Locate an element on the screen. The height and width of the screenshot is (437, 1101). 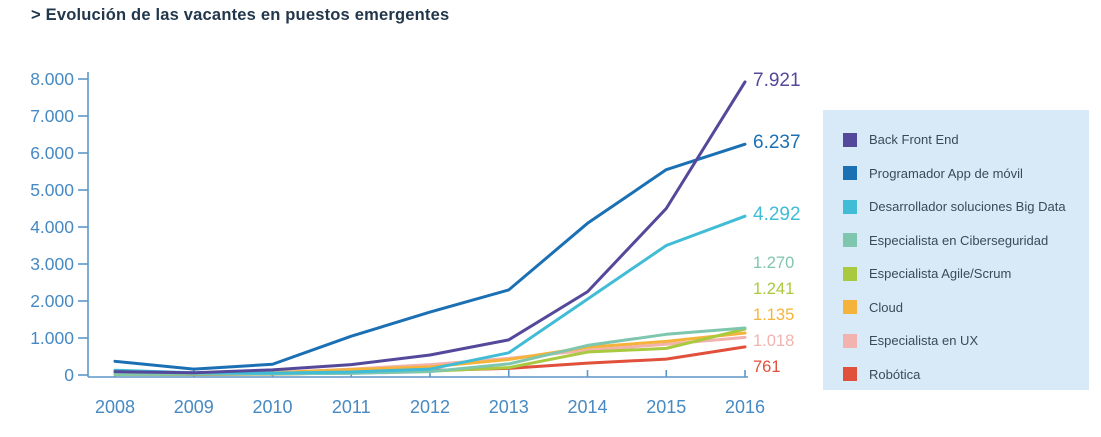
legend-item-label: Especialista Agile/Scrum is located at coordinates (940, 274).